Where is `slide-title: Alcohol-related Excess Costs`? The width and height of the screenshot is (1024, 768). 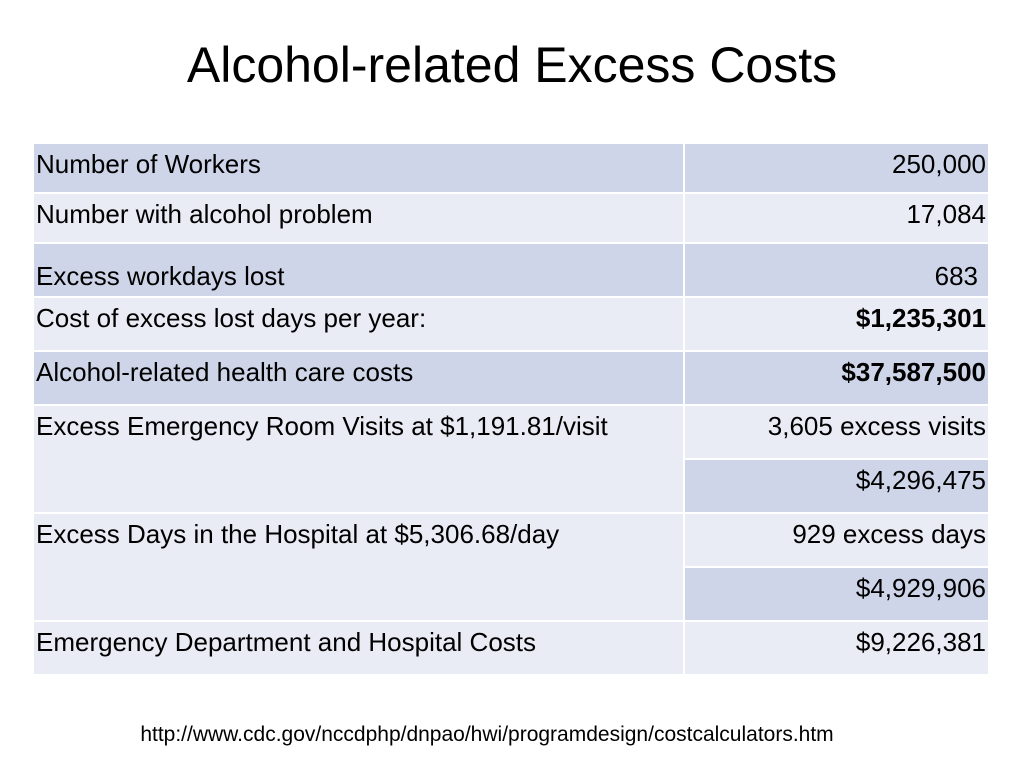
slide-title: Alcohol-related Excess Costs is located at coordinates (512, 65).